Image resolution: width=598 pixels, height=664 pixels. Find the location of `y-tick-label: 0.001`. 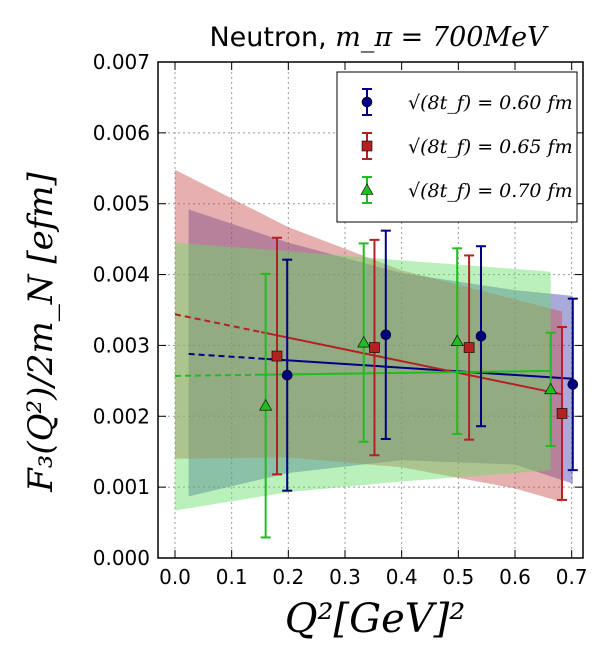

y-tick-label: 0.001 is located at coordinates (121, 487).